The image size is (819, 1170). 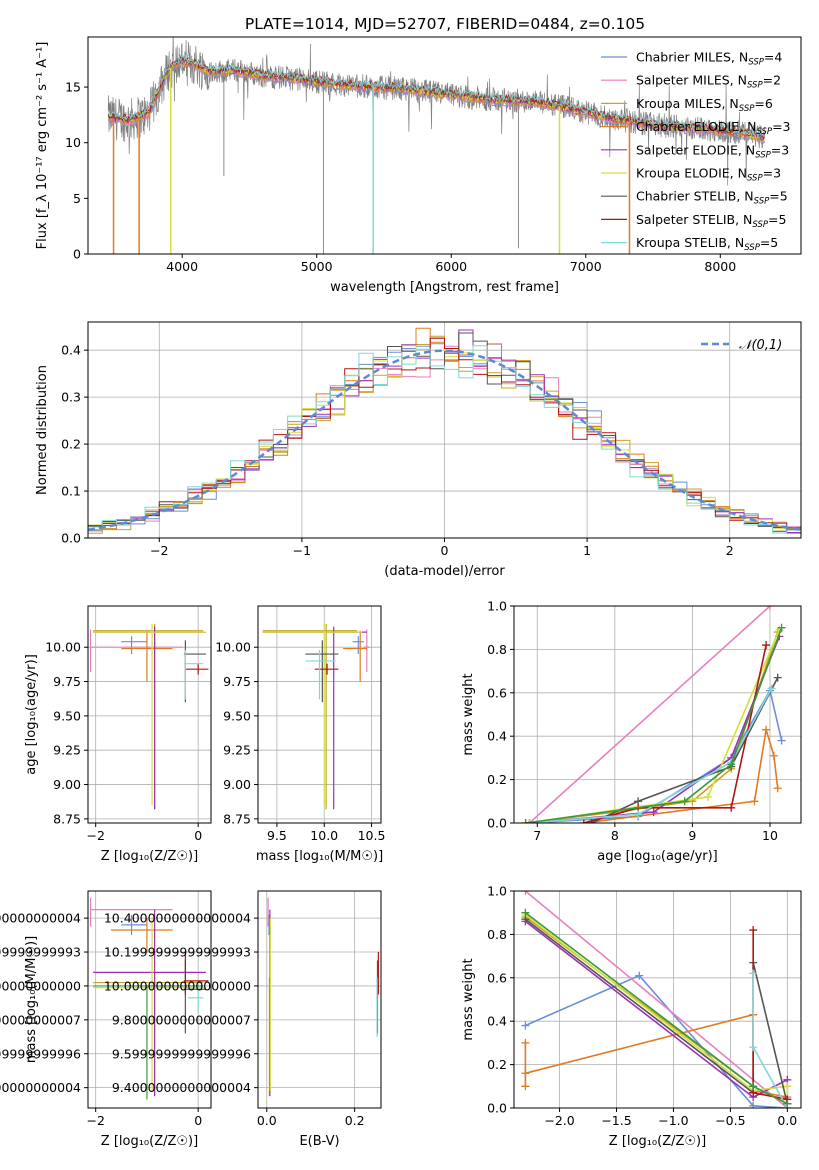 What do you see at coordinates (436, 145) in the screenshot?
I see `spectrum-plot-area` at bounding box center [436, 145].